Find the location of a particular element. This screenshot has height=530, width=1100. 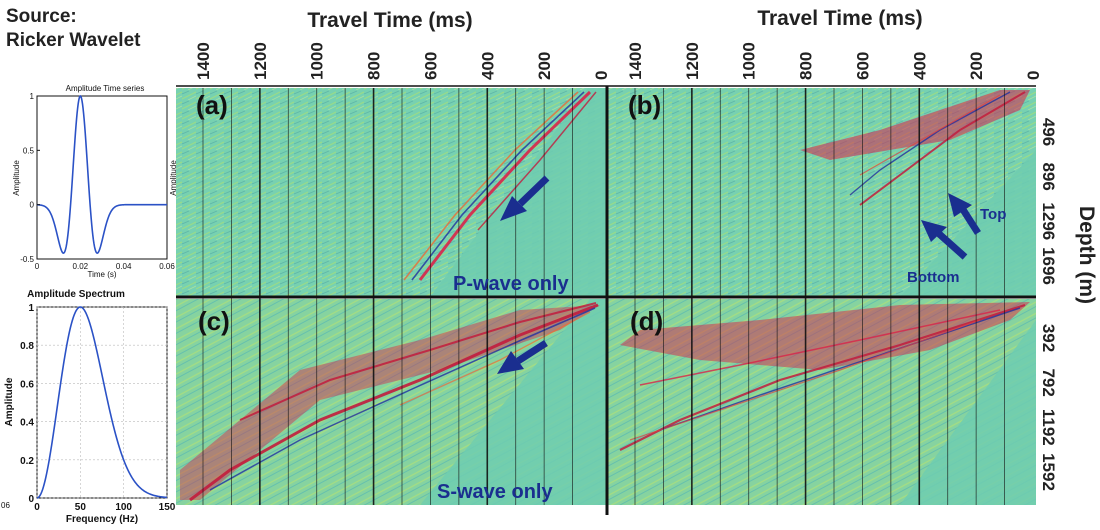

depth-tick-label: 392 is located at coordinates (1048, 338).